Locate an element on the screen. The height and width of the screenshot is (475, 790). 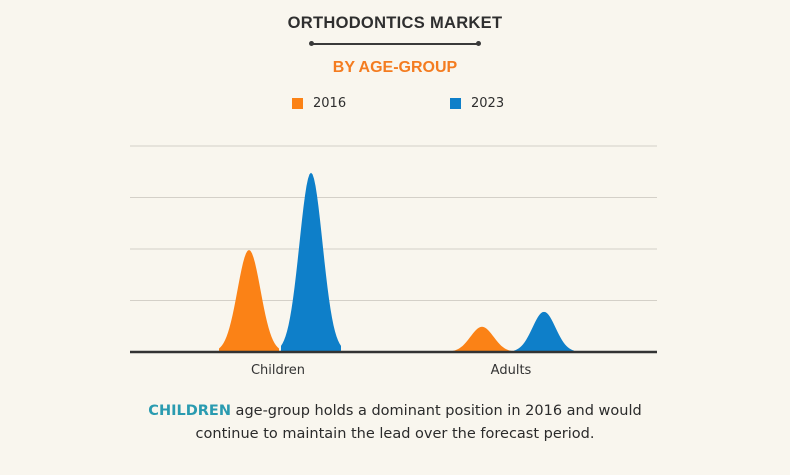
legend-label-2016: 2016 is located at coordinates (330, 103).